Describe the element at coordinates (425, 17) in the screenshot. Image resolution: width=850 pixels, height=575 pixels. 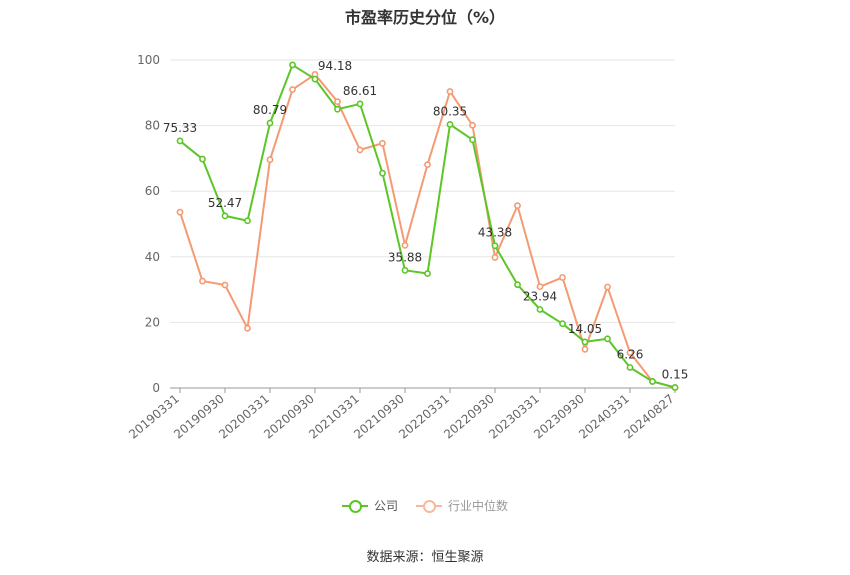
I see `chart-title: 市盈率历史分位（%）` at that location.